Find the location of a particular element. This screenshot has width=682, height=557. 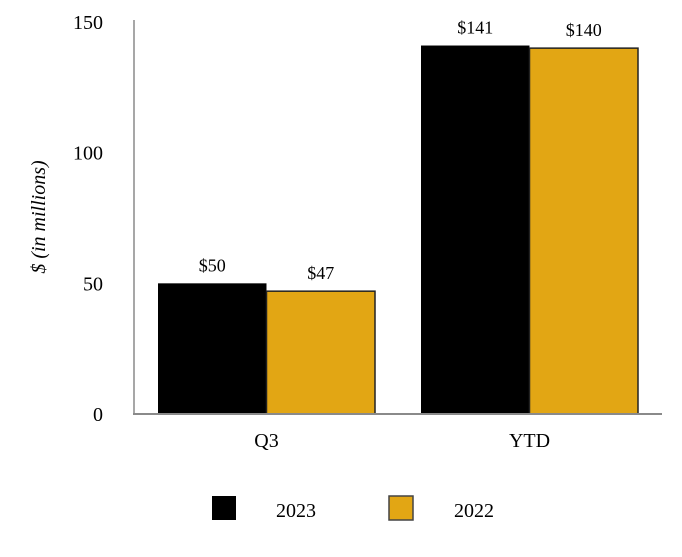

bar-2023-Q3 is located at coordinates (212, 348).